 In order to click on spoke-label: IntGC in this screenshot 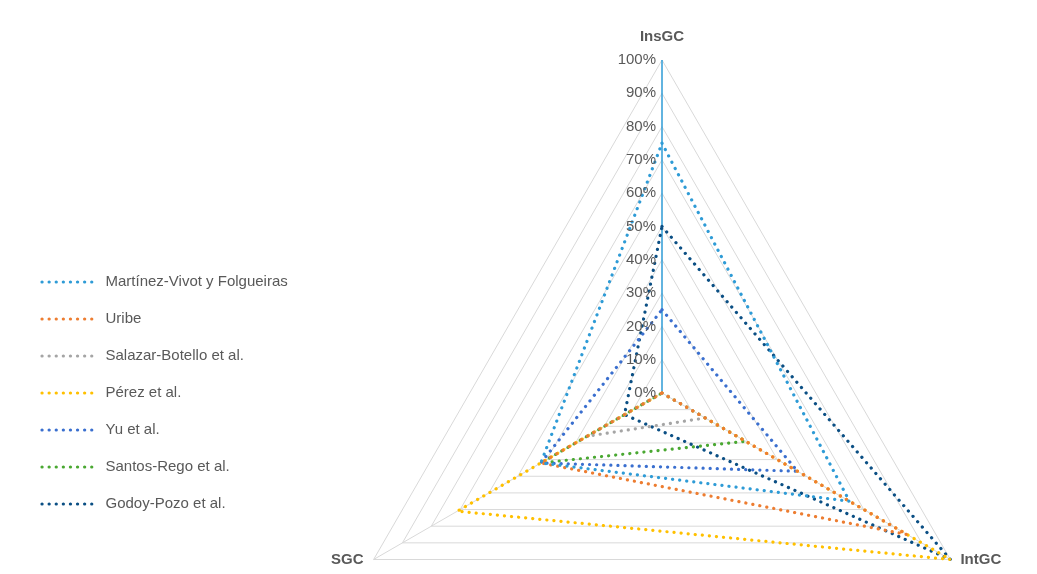, I will do `click(981, 558)`.